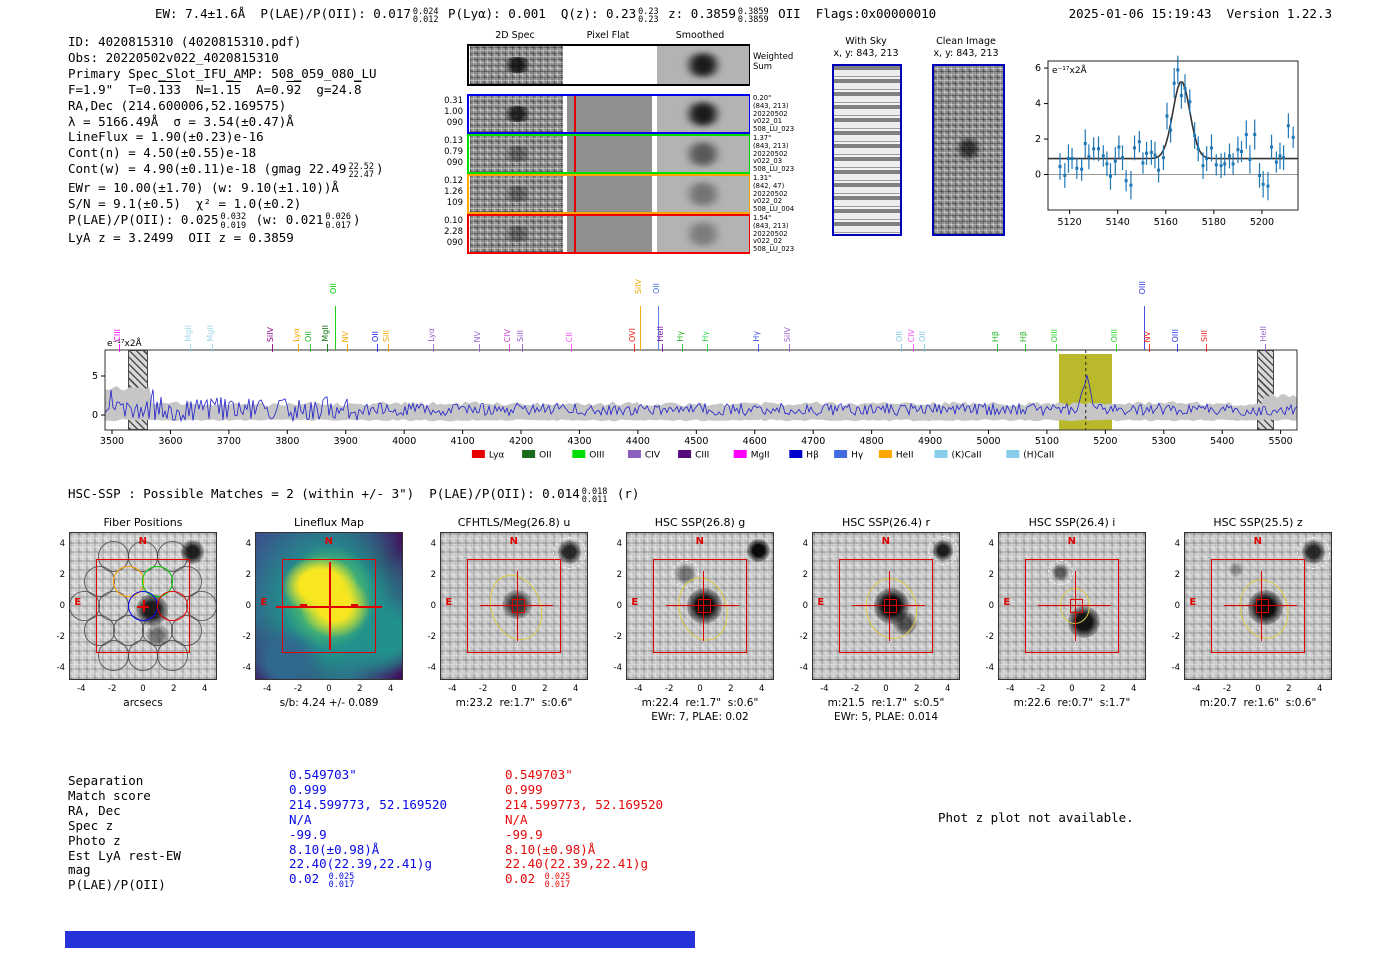  Describe the element at coordinates (991, 606) in the screenshot. I see `y-tick-label: 0` at that location.